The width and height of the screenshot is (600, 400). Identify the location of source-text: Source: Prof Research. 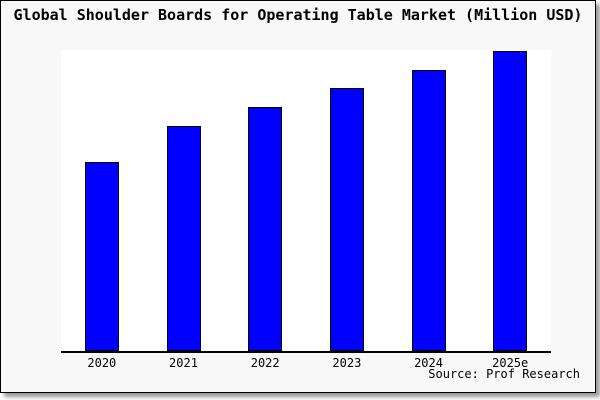
(504, 374).